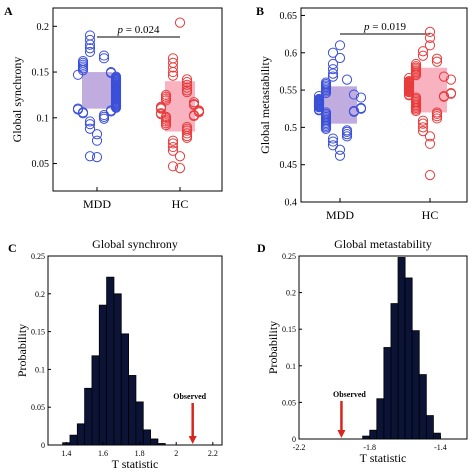 Image resolution: width=474 pixels, height=476 pixels. I want to click on y-tick-label: 0.55, so click(289, 91).